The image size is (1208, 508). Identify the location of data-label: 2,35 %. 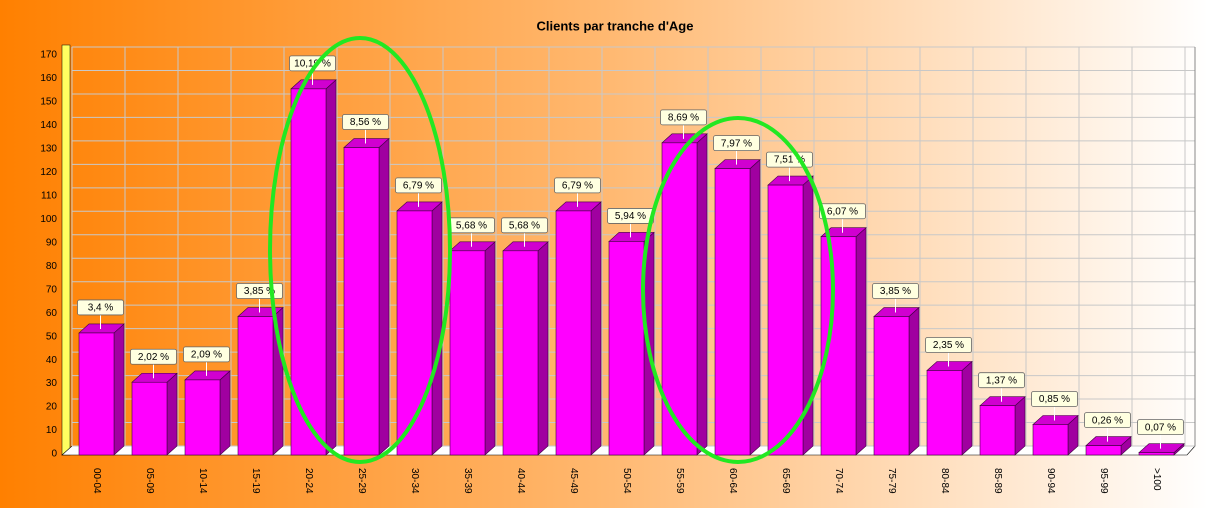
(948, 345).